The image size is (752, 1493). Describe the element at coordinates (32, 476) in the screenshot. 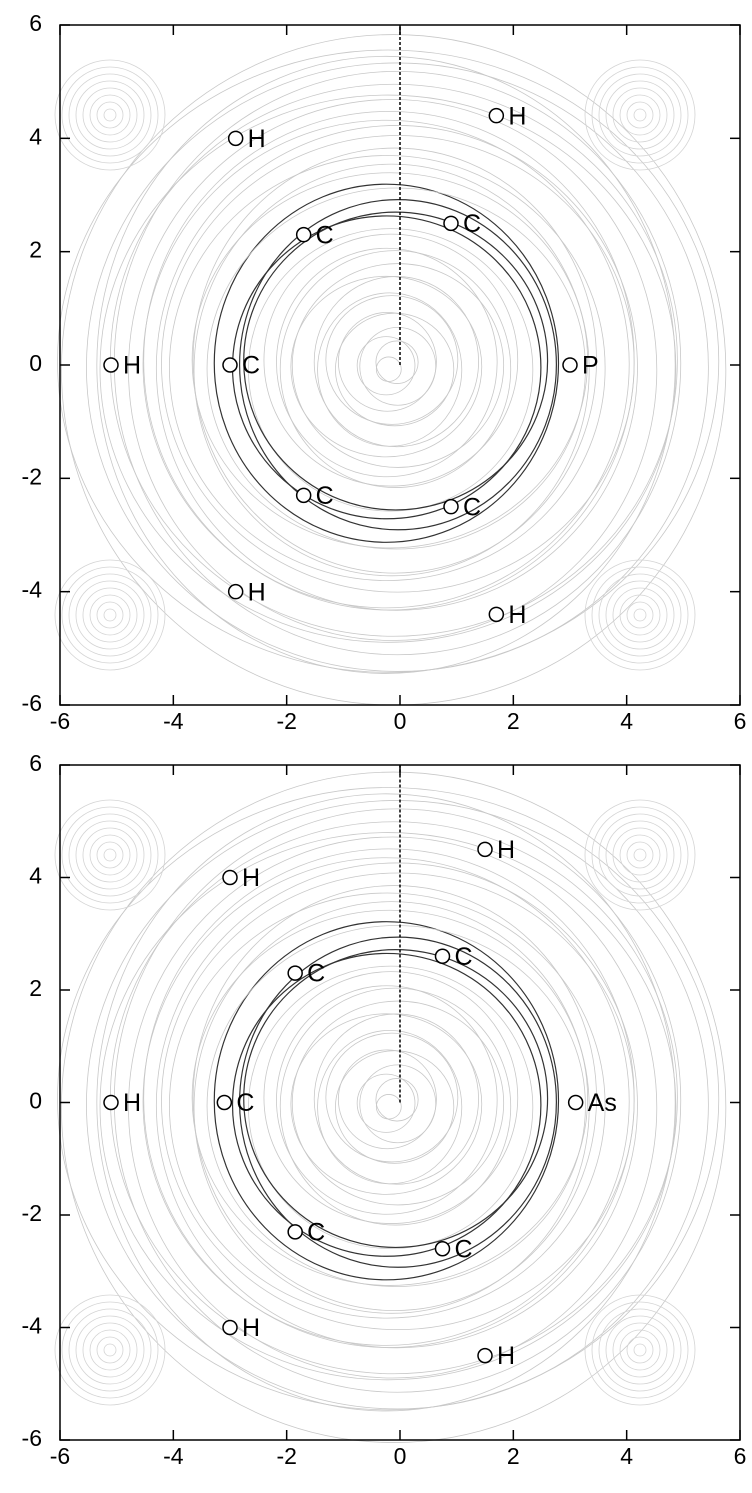

I see `y-tick-label: -2` at that location.